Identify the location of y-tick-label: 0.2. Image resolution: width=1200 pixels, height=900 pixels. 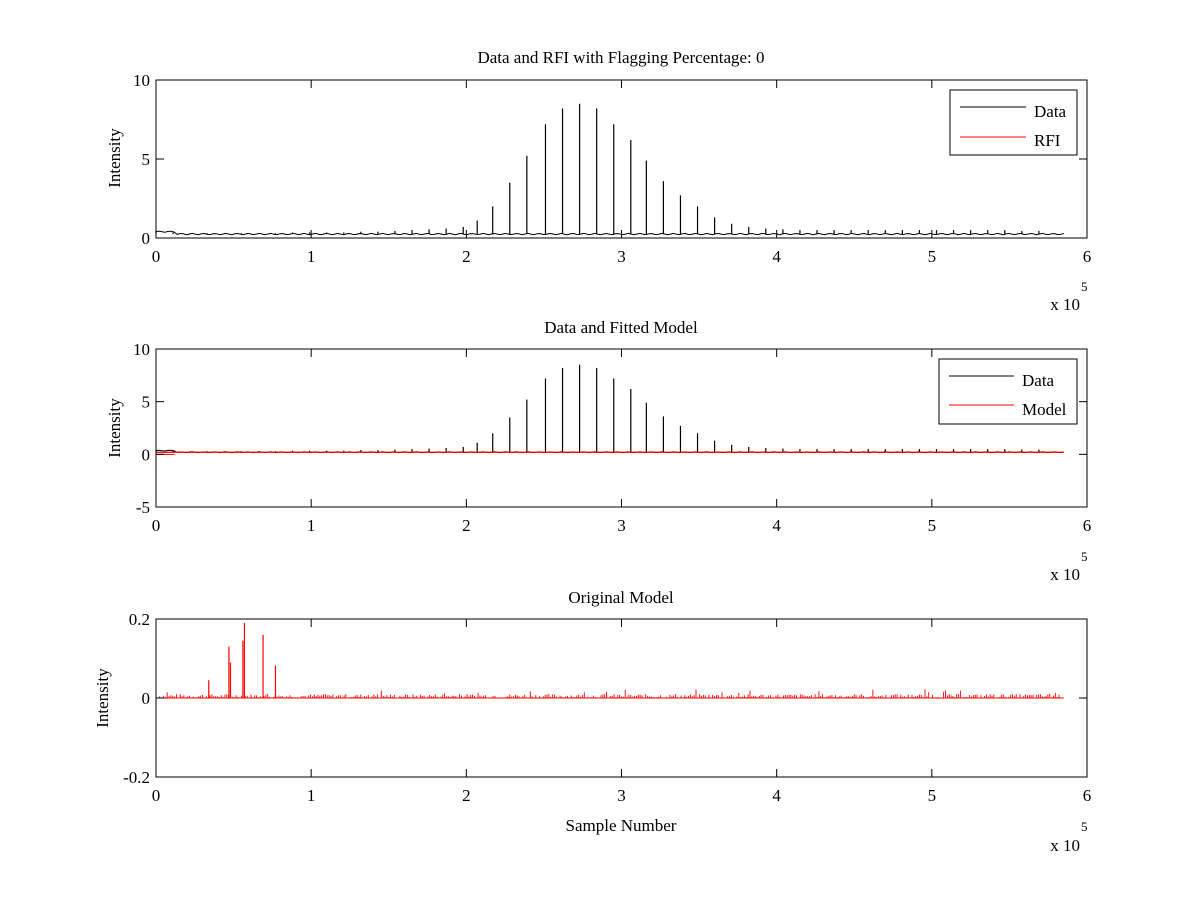
(139, 619).